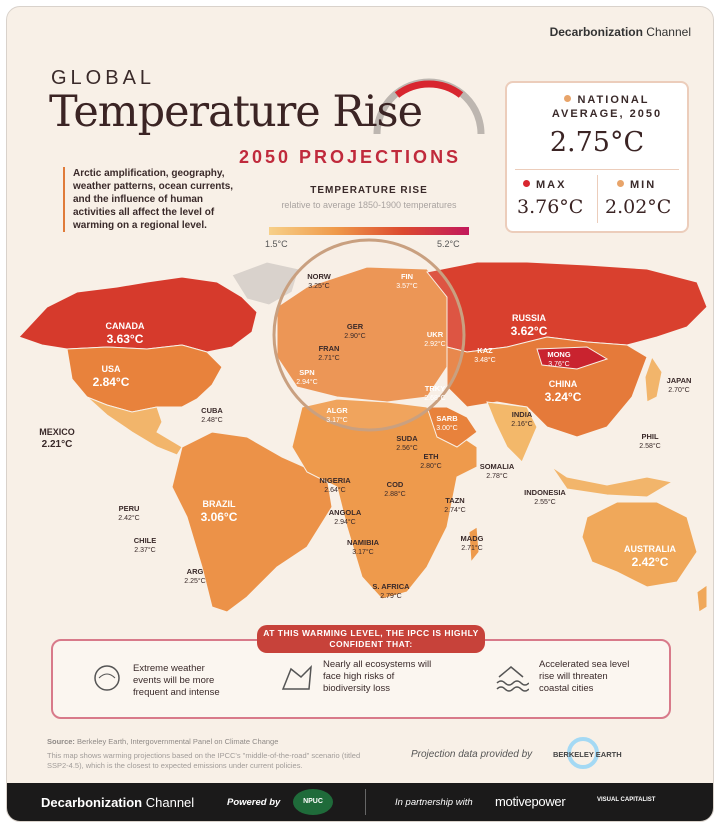 The width and height of the screenshot is (720, 828). What do you see at coordinates (57, 432) in the screenshot?
I see `country-name: MEXICO` at bounding box center [57, 432].